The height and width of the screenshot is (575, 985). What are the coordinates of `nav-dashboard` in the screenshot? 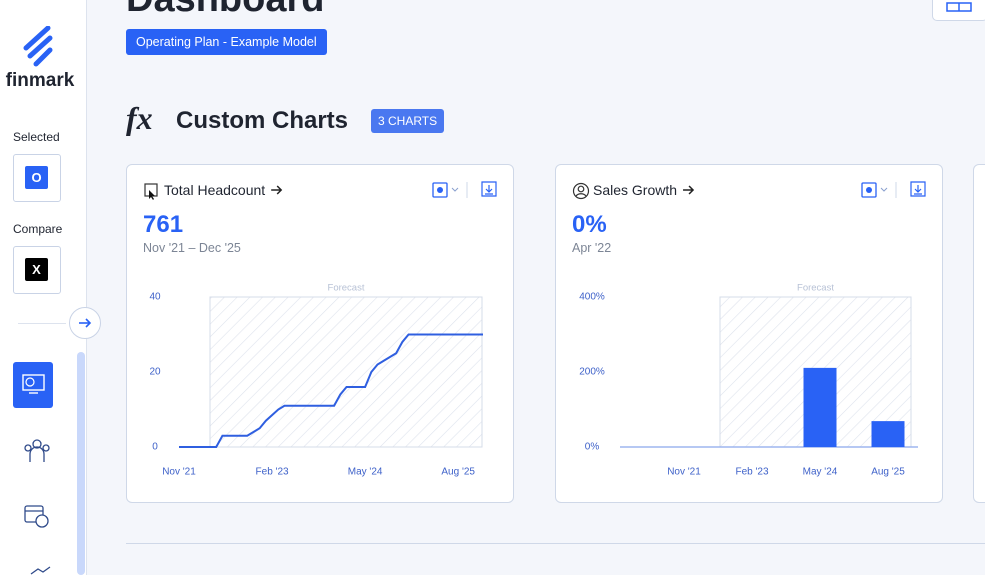 It's located at (33, 385).